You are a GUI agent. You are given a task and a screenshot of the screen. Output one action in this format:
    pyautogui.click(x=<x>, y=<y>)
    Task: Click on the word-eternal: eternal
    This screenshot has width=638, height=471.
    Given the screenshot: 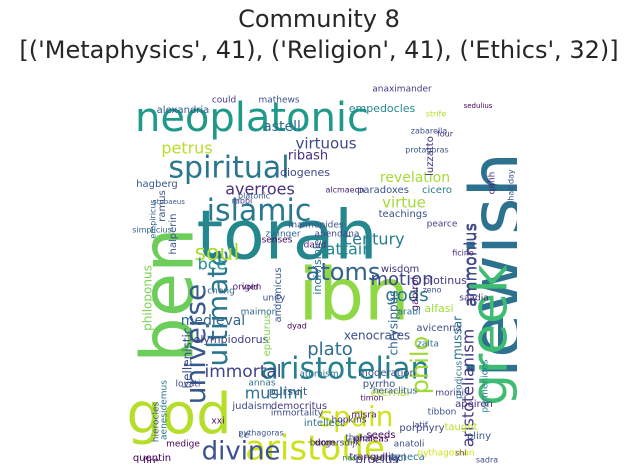 What is the action you would take?
    pyautogui.click(x=390, y=392)
    